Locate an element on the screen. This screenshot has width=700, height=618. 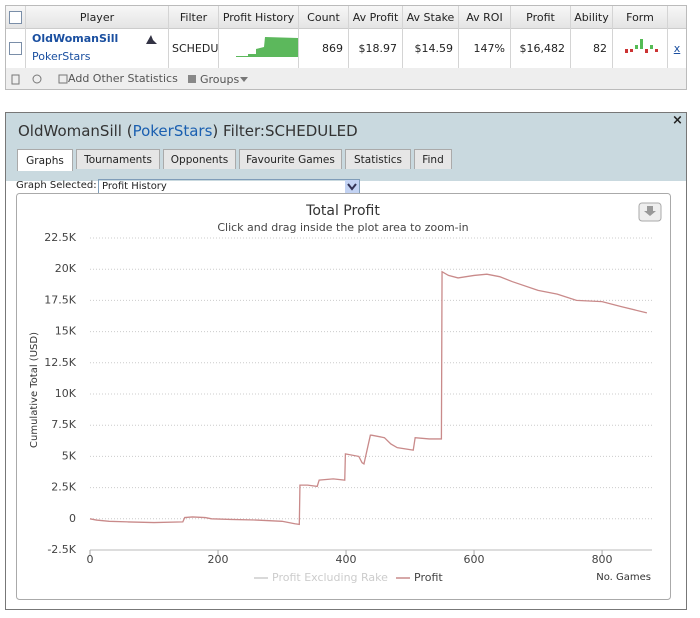
header-checkbox-cell is located at coordinates (16, 17).